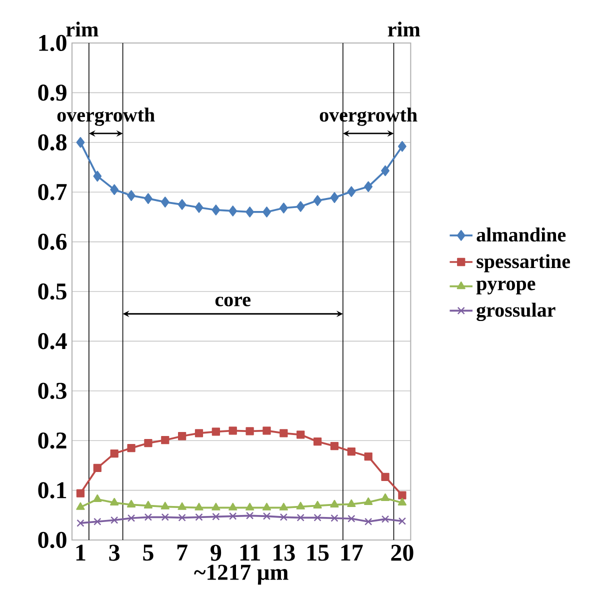  Describe the element at coordinates (52, 43) in the screenshot. I see `y-tick-label: 1.0` at that location.